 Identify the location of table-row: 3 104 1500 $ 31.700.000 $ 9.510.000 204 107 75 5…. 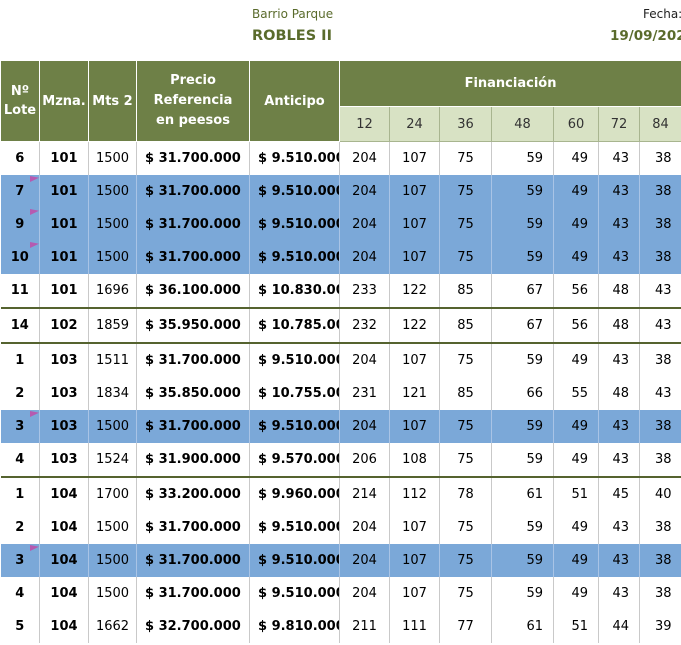
(340, 560).